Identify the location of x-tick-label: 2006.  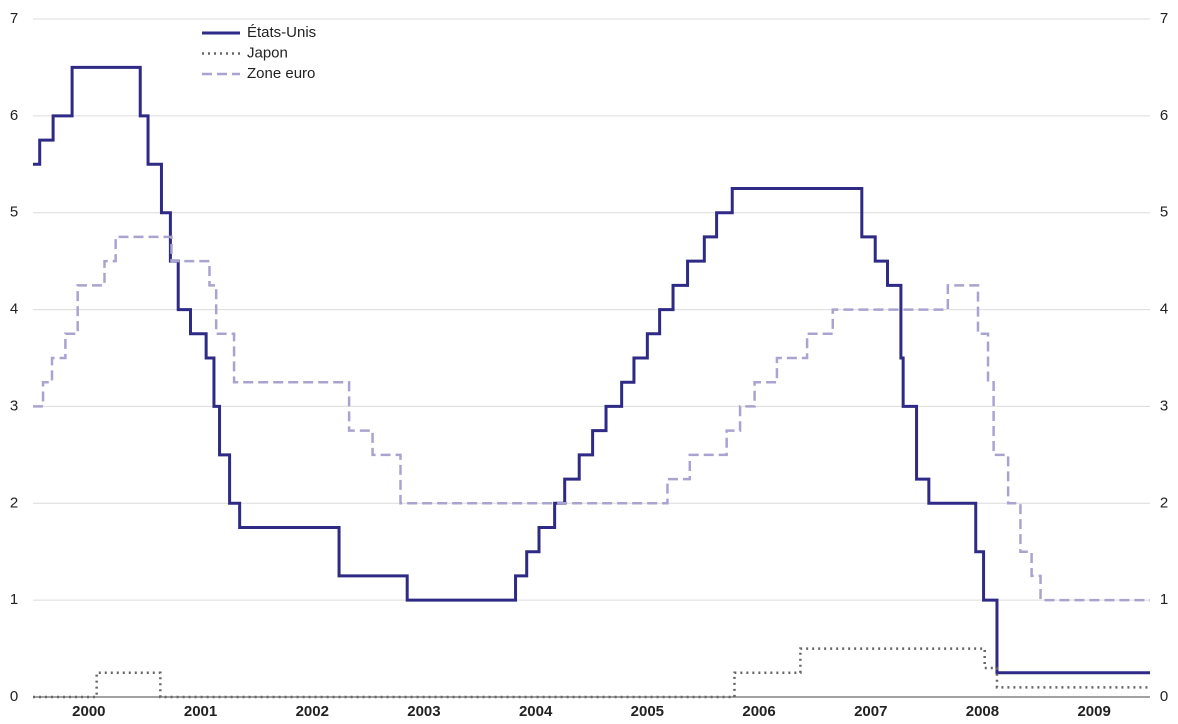
(758, 711).